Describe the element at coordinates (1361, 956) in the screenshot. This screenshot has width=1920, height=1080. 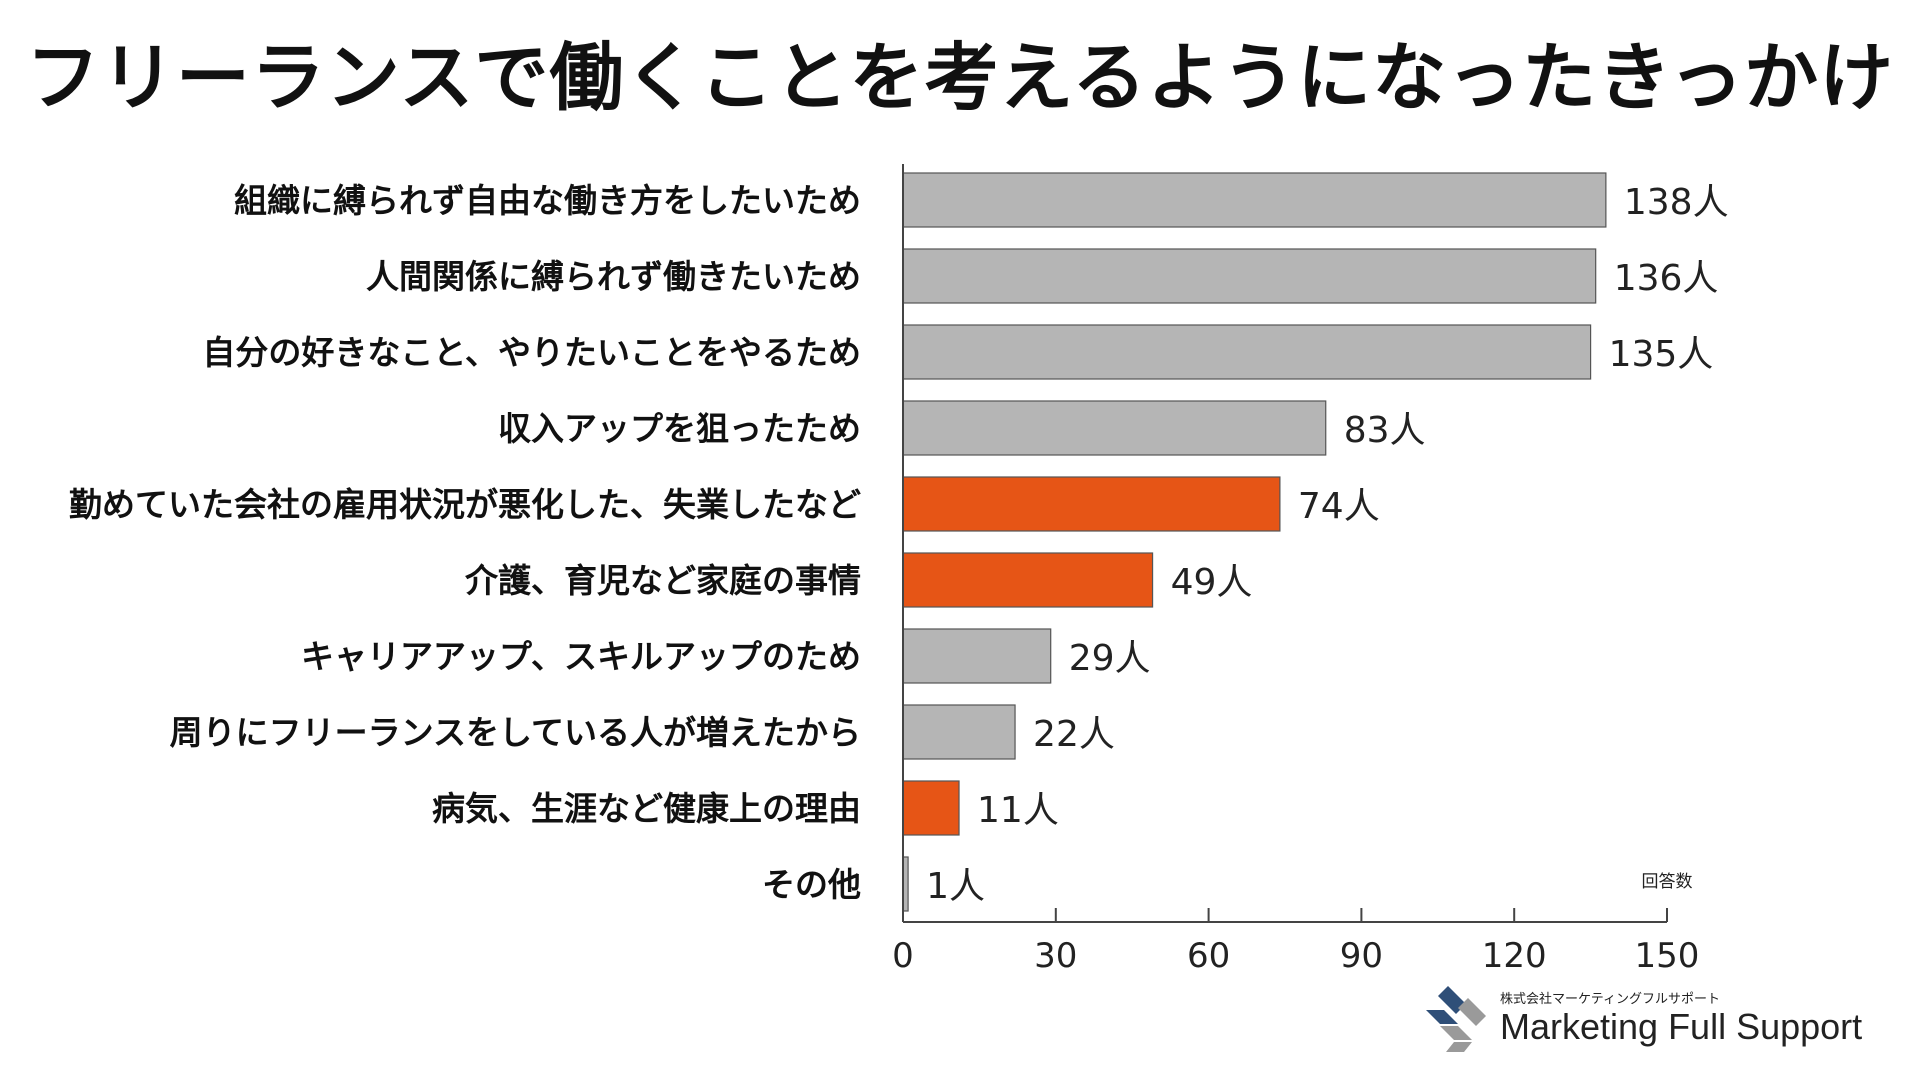
I see `x-tick-label: 90` at that location.